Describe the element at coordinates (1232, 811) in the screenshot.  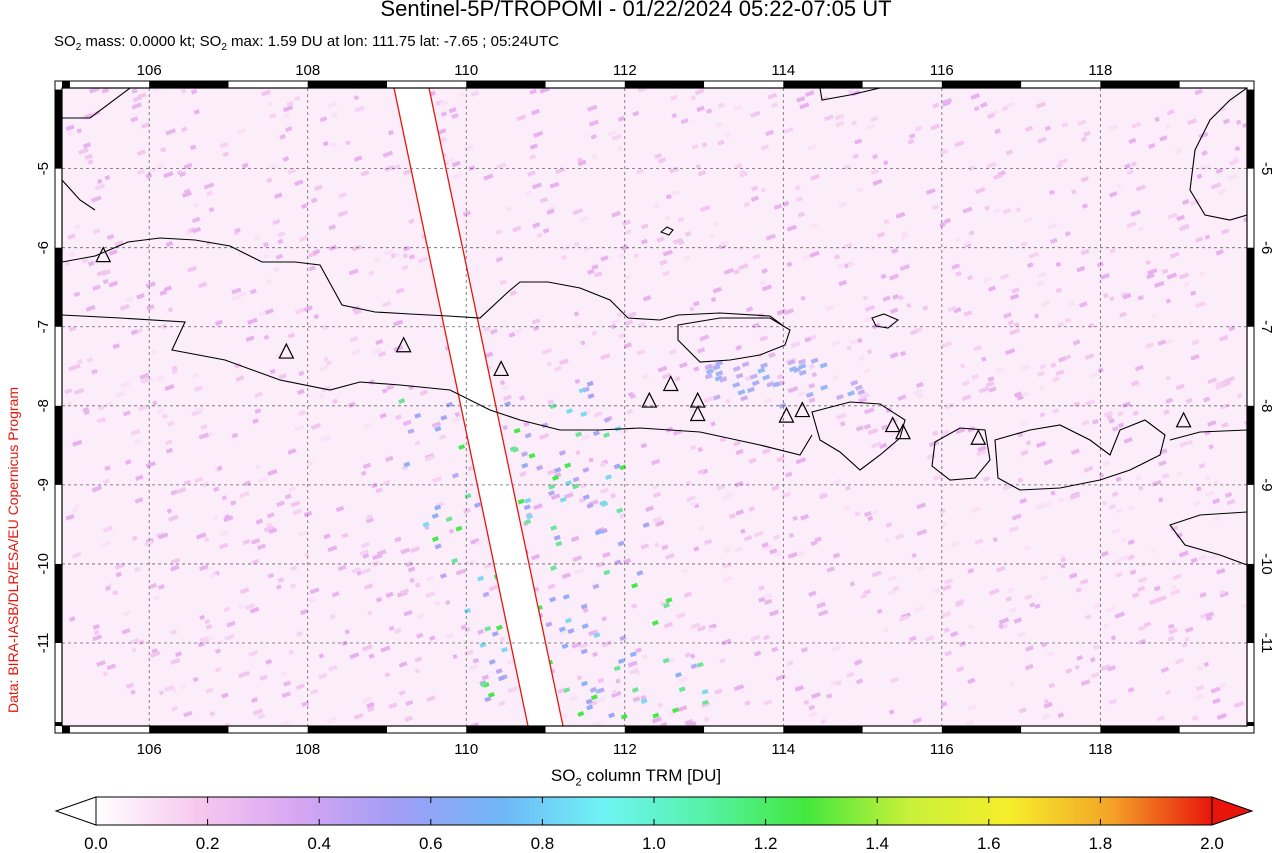
I see `colorbar-max-arrow` at that location.